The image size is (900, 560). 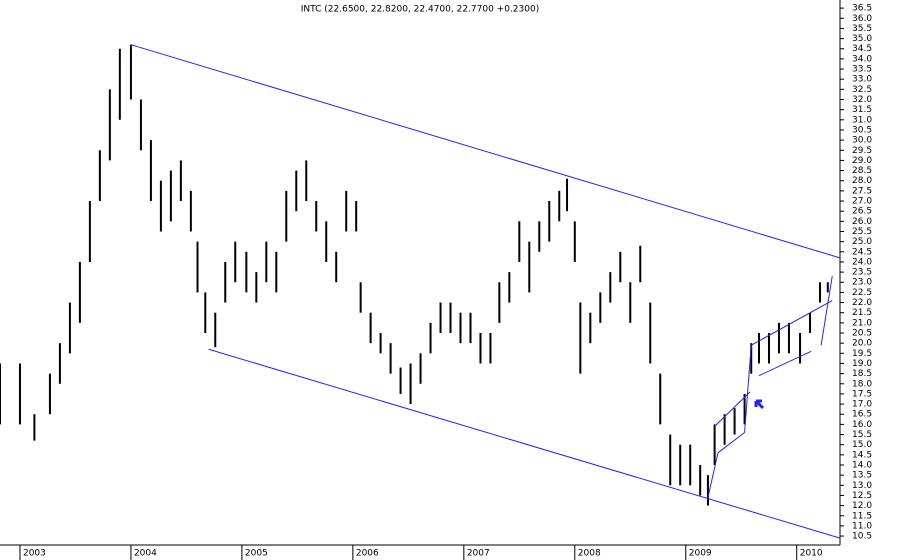 I want to click on y-tick-label: 31.0, so click(x=862, y=120).